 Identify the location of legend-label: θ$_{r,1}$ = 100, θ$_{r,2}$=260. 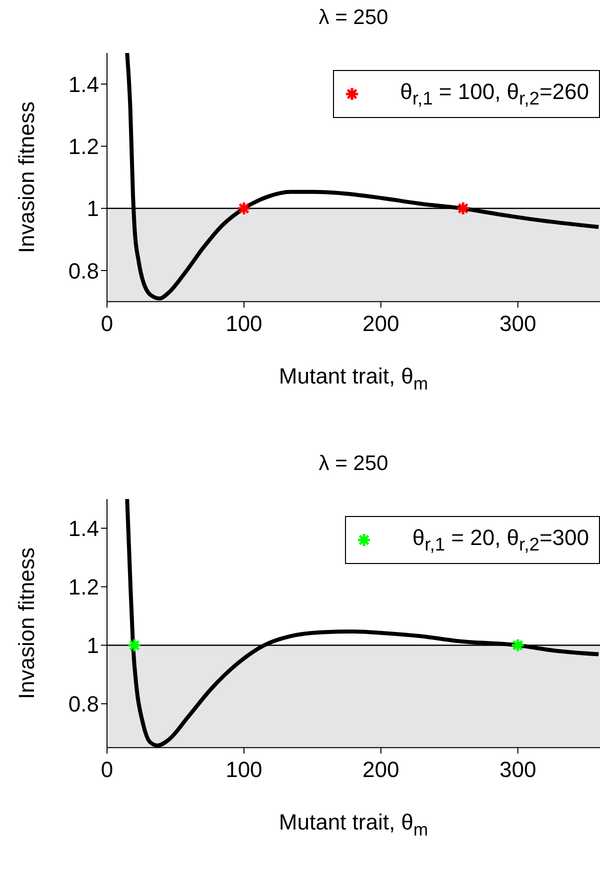
(494, 94).